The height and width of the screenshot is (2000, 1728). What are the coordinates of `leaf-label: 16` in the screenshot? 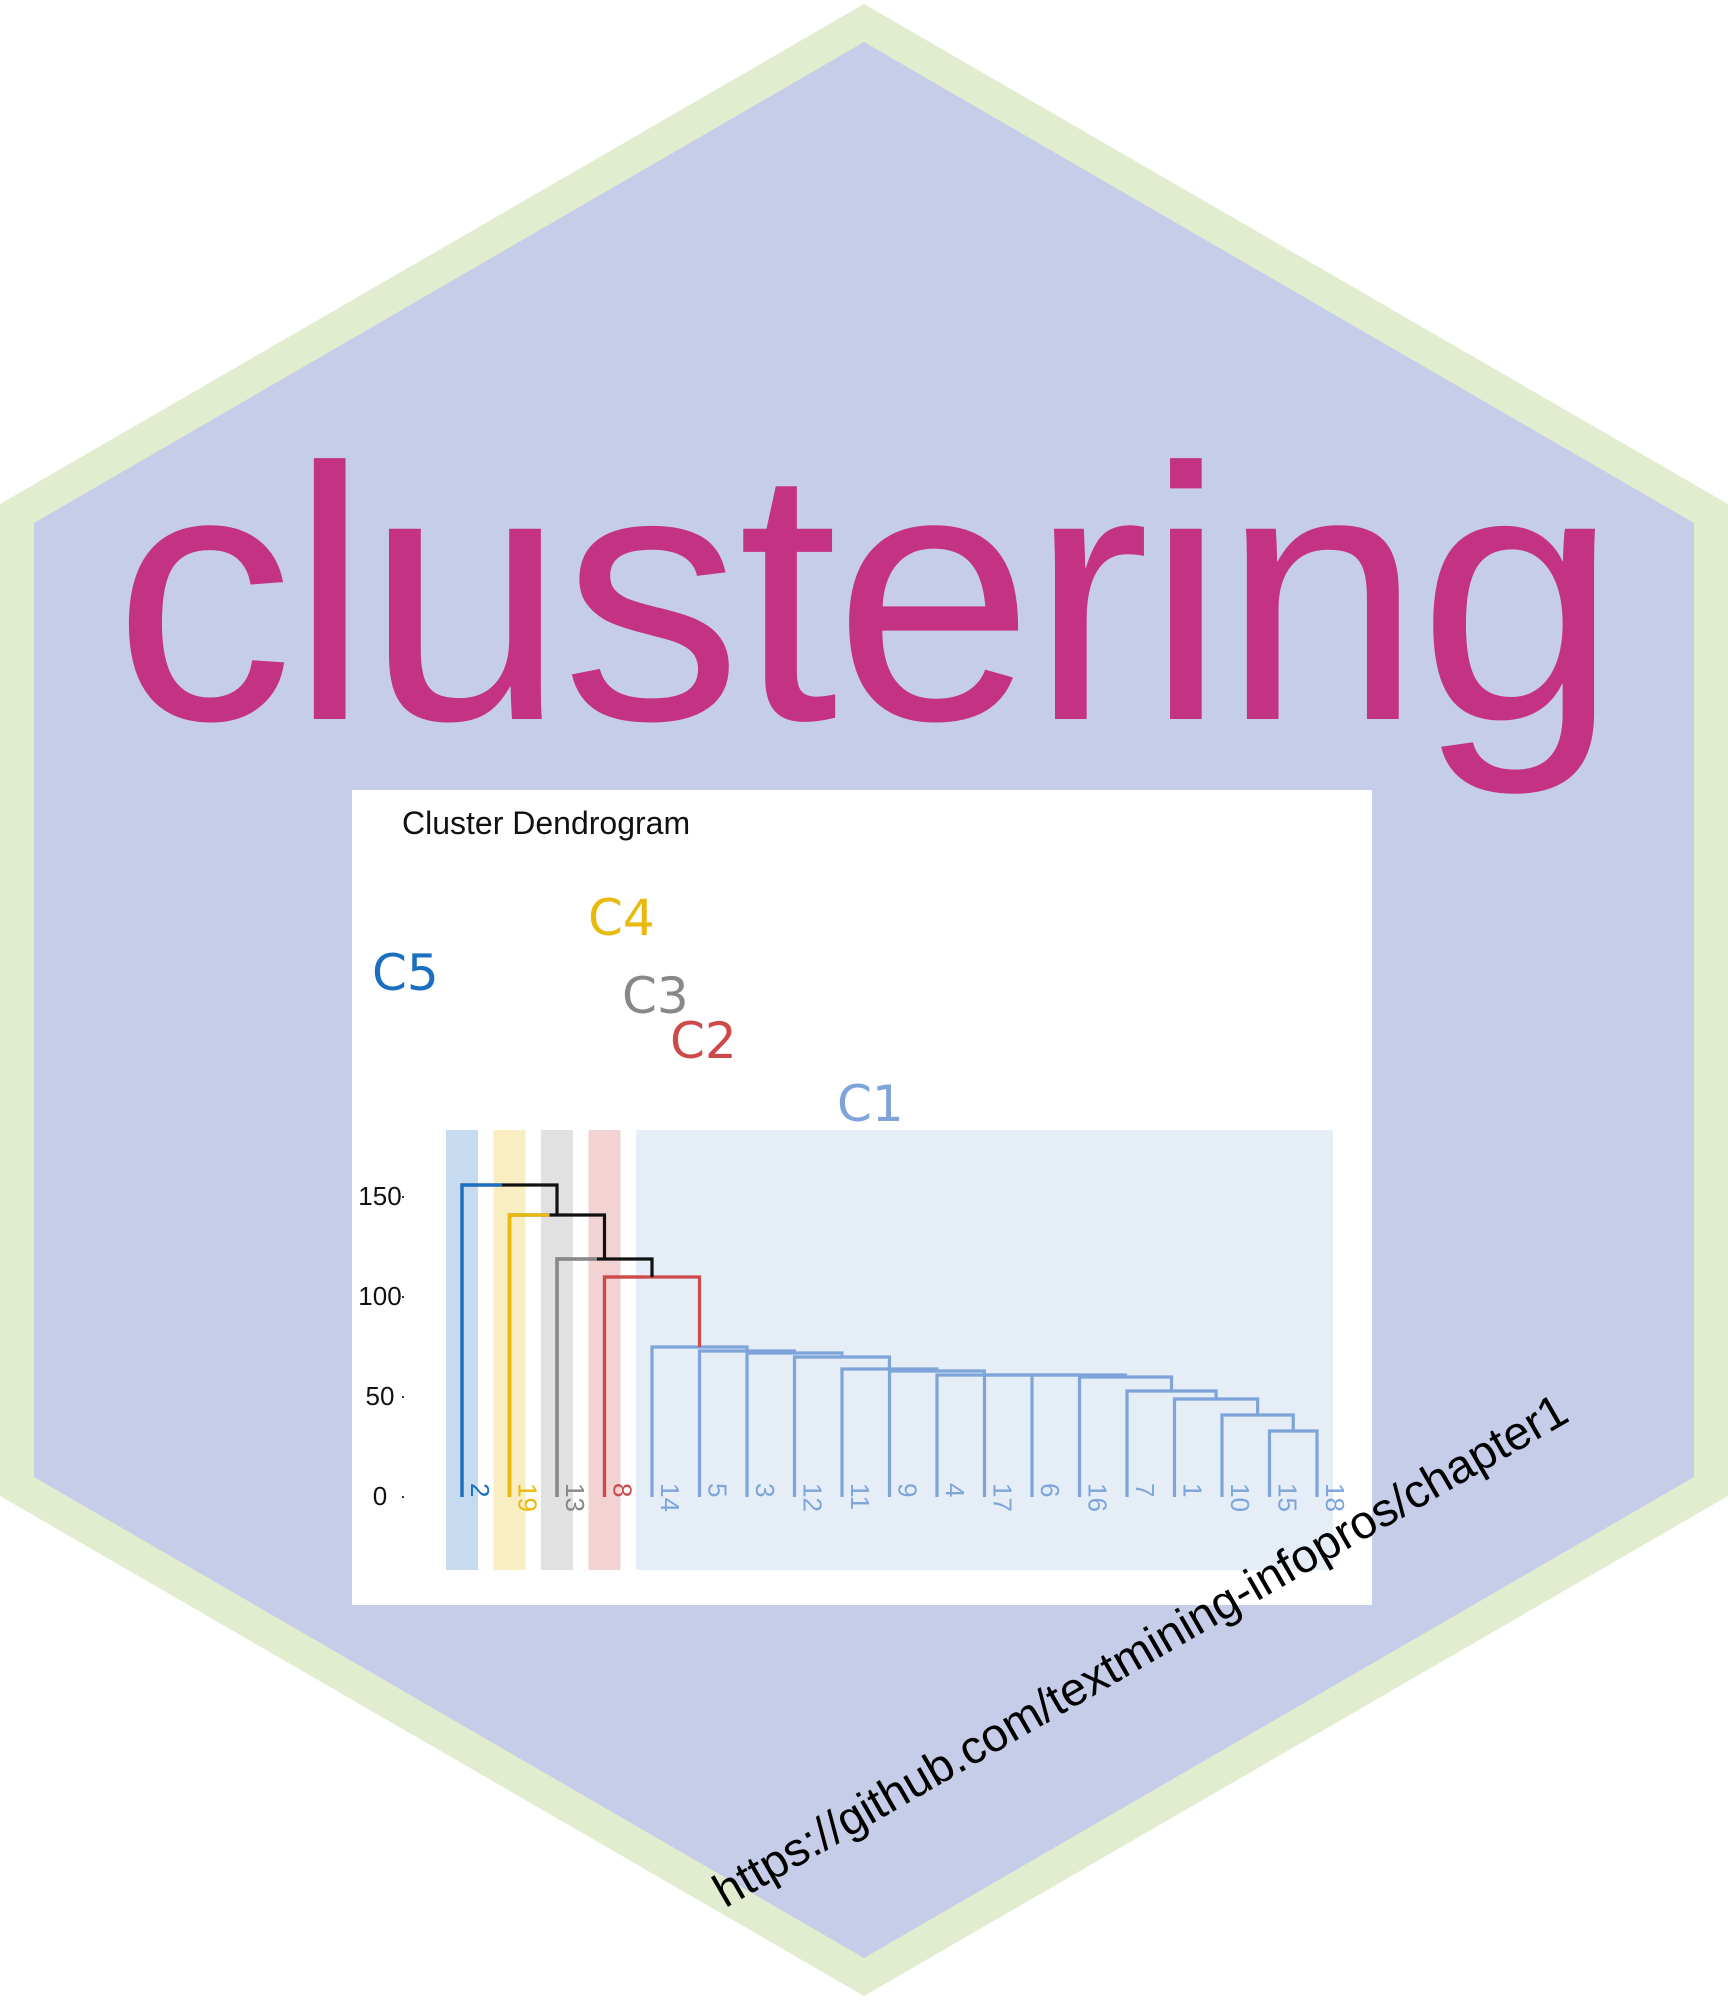 It's located at (1098, 1497).